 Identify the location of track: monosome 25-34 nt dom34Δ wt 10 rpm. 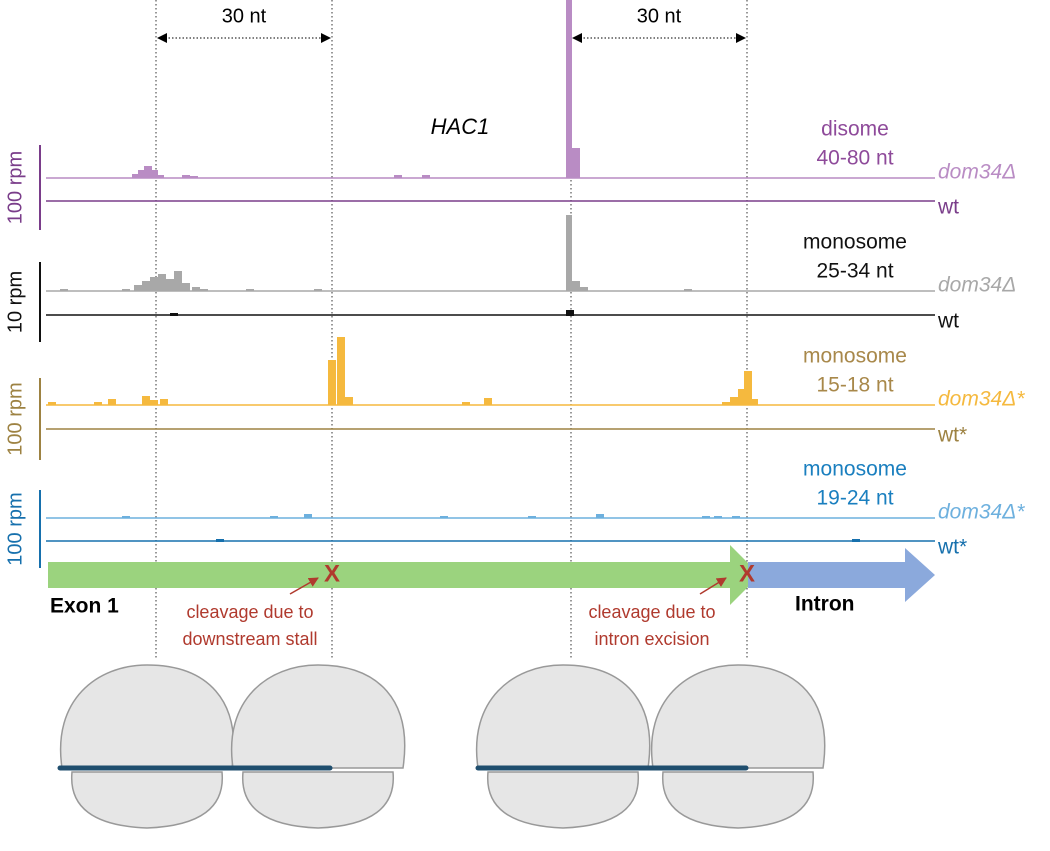
(510, 278).